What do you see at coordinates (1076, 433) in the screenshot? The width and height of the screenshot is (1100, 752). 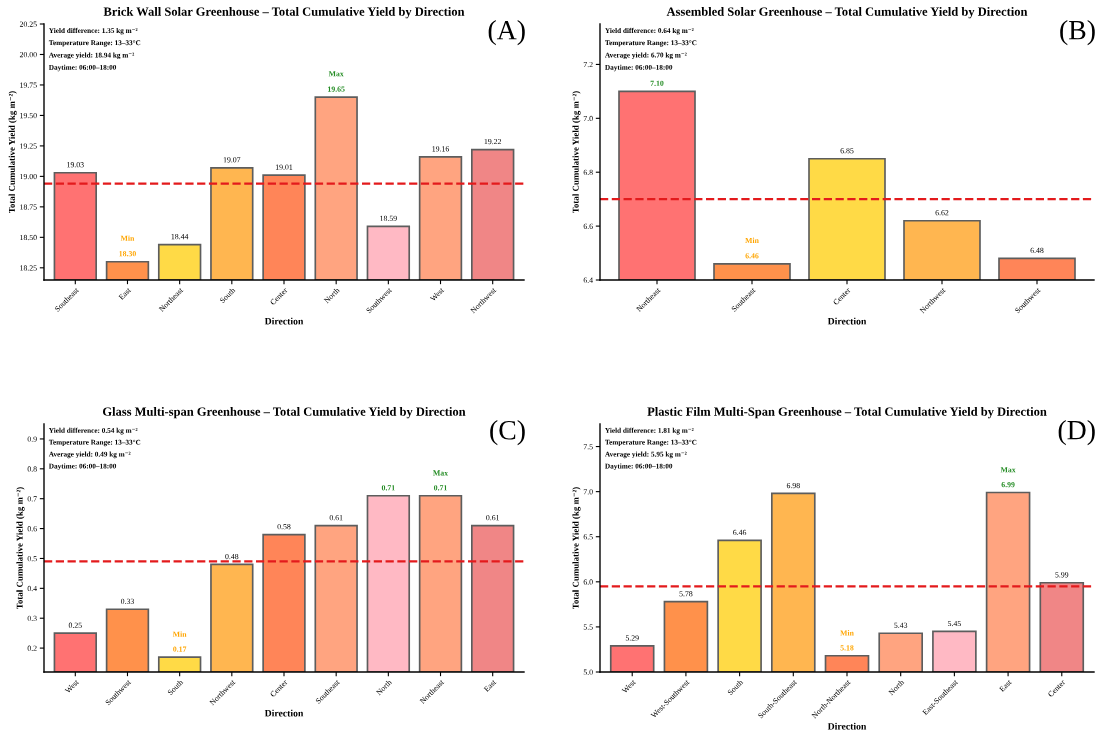 I see `annotation: (D)` at bounding box center [1076, 433].